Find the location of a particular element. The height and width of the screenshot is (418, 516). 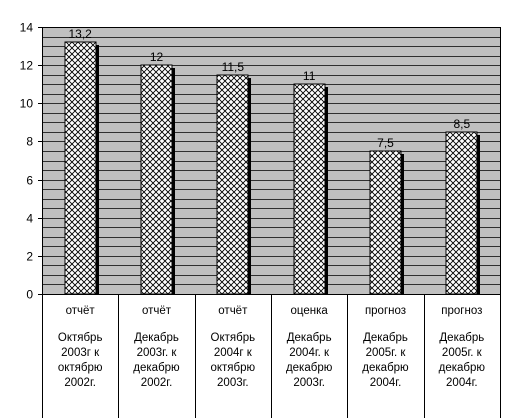

category-cell: отчёт Октябрь 2003г к октябрю 2002г. is located at coordinates (80, 356).